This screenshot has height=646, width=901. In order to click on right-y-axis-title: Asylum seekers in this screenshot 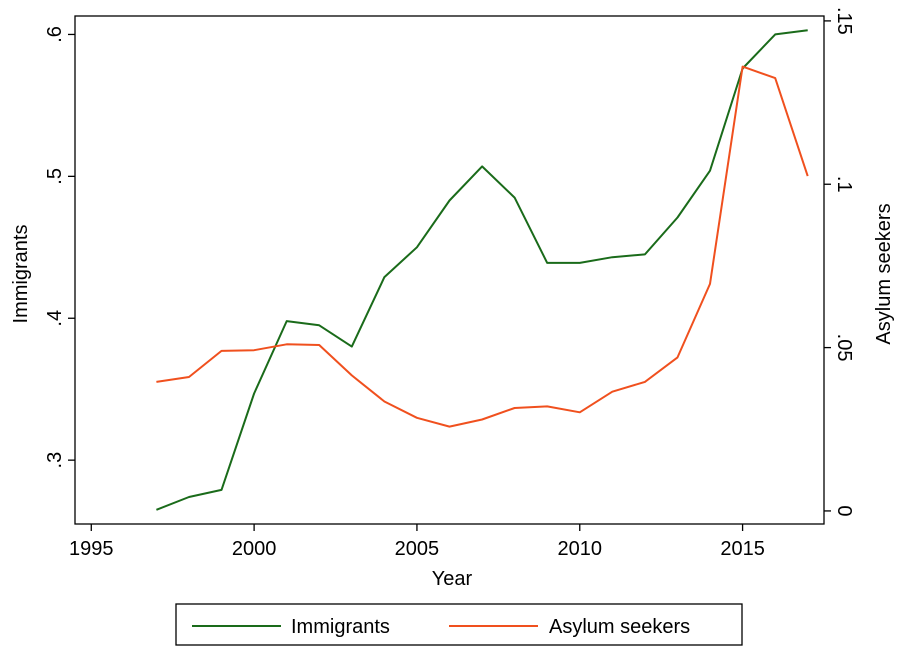, I will do `click(884, 273)`.